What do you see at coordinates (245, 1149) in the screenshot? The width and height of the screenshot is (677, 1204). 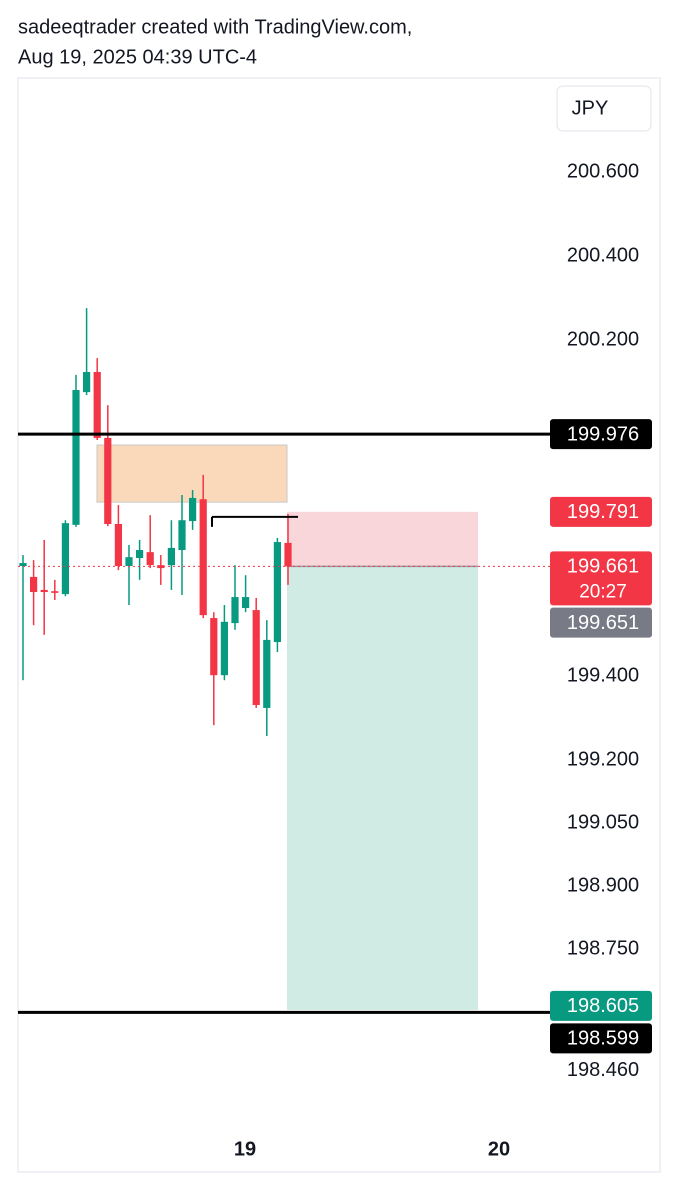 I see `x-tick-label: 19` at bounding box center [245, 1149].